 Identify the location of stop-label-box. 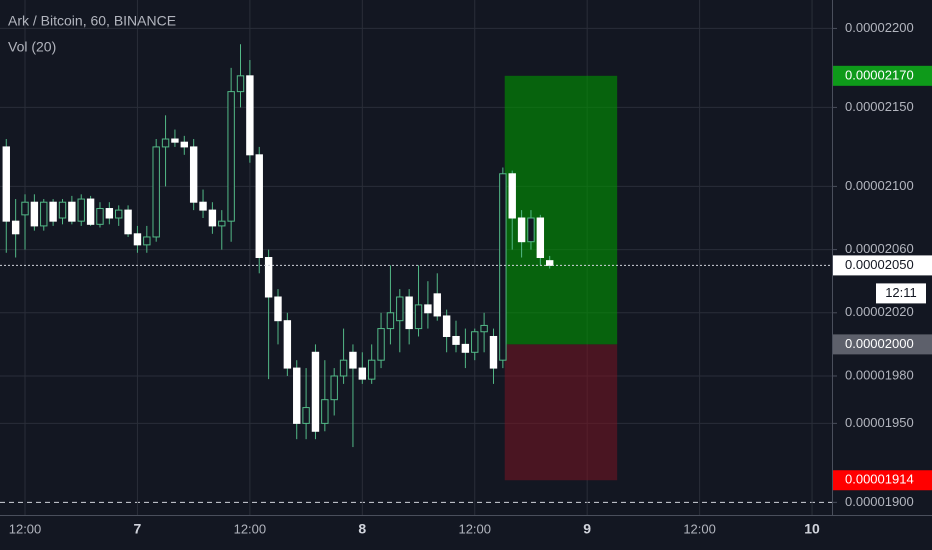
(882, 480).